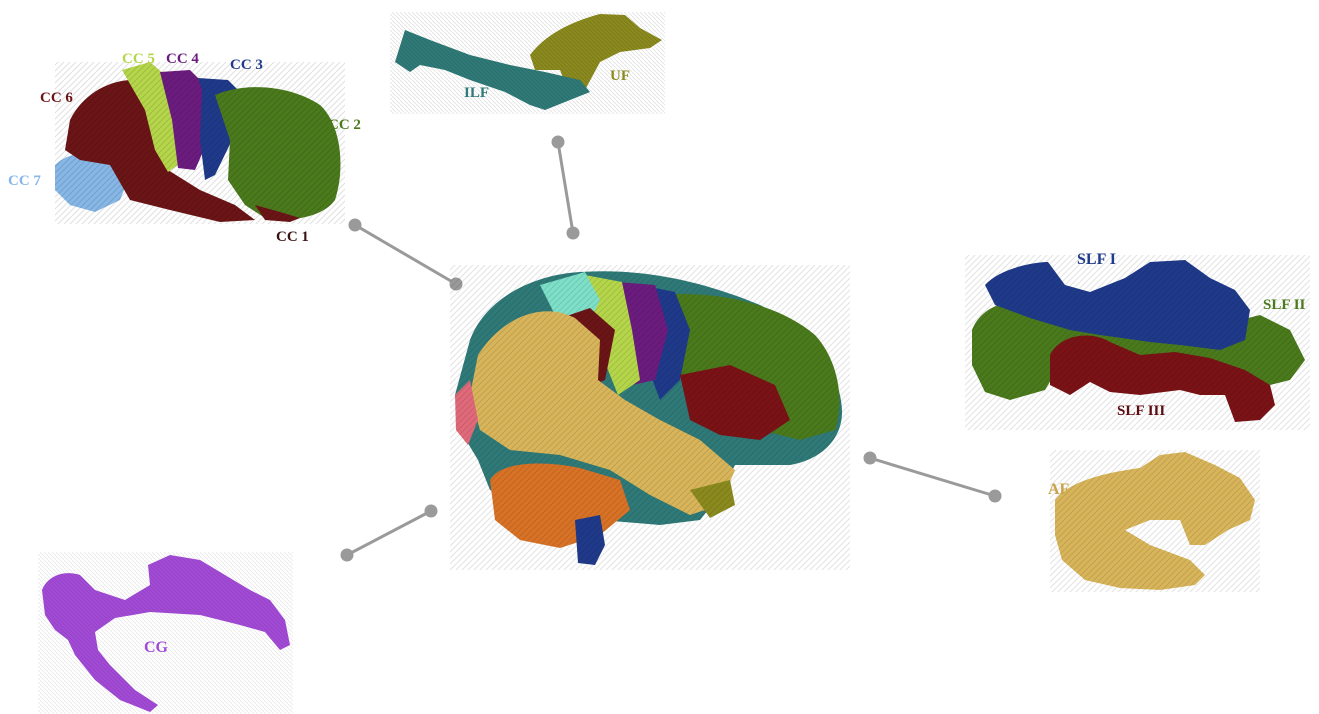 The width and height of the screenshot is (1319, 714). What do you see at coordinates (292, 237) in the screenshot?
I see `label-cc1: CC 1` at bounding box center [292, 237].